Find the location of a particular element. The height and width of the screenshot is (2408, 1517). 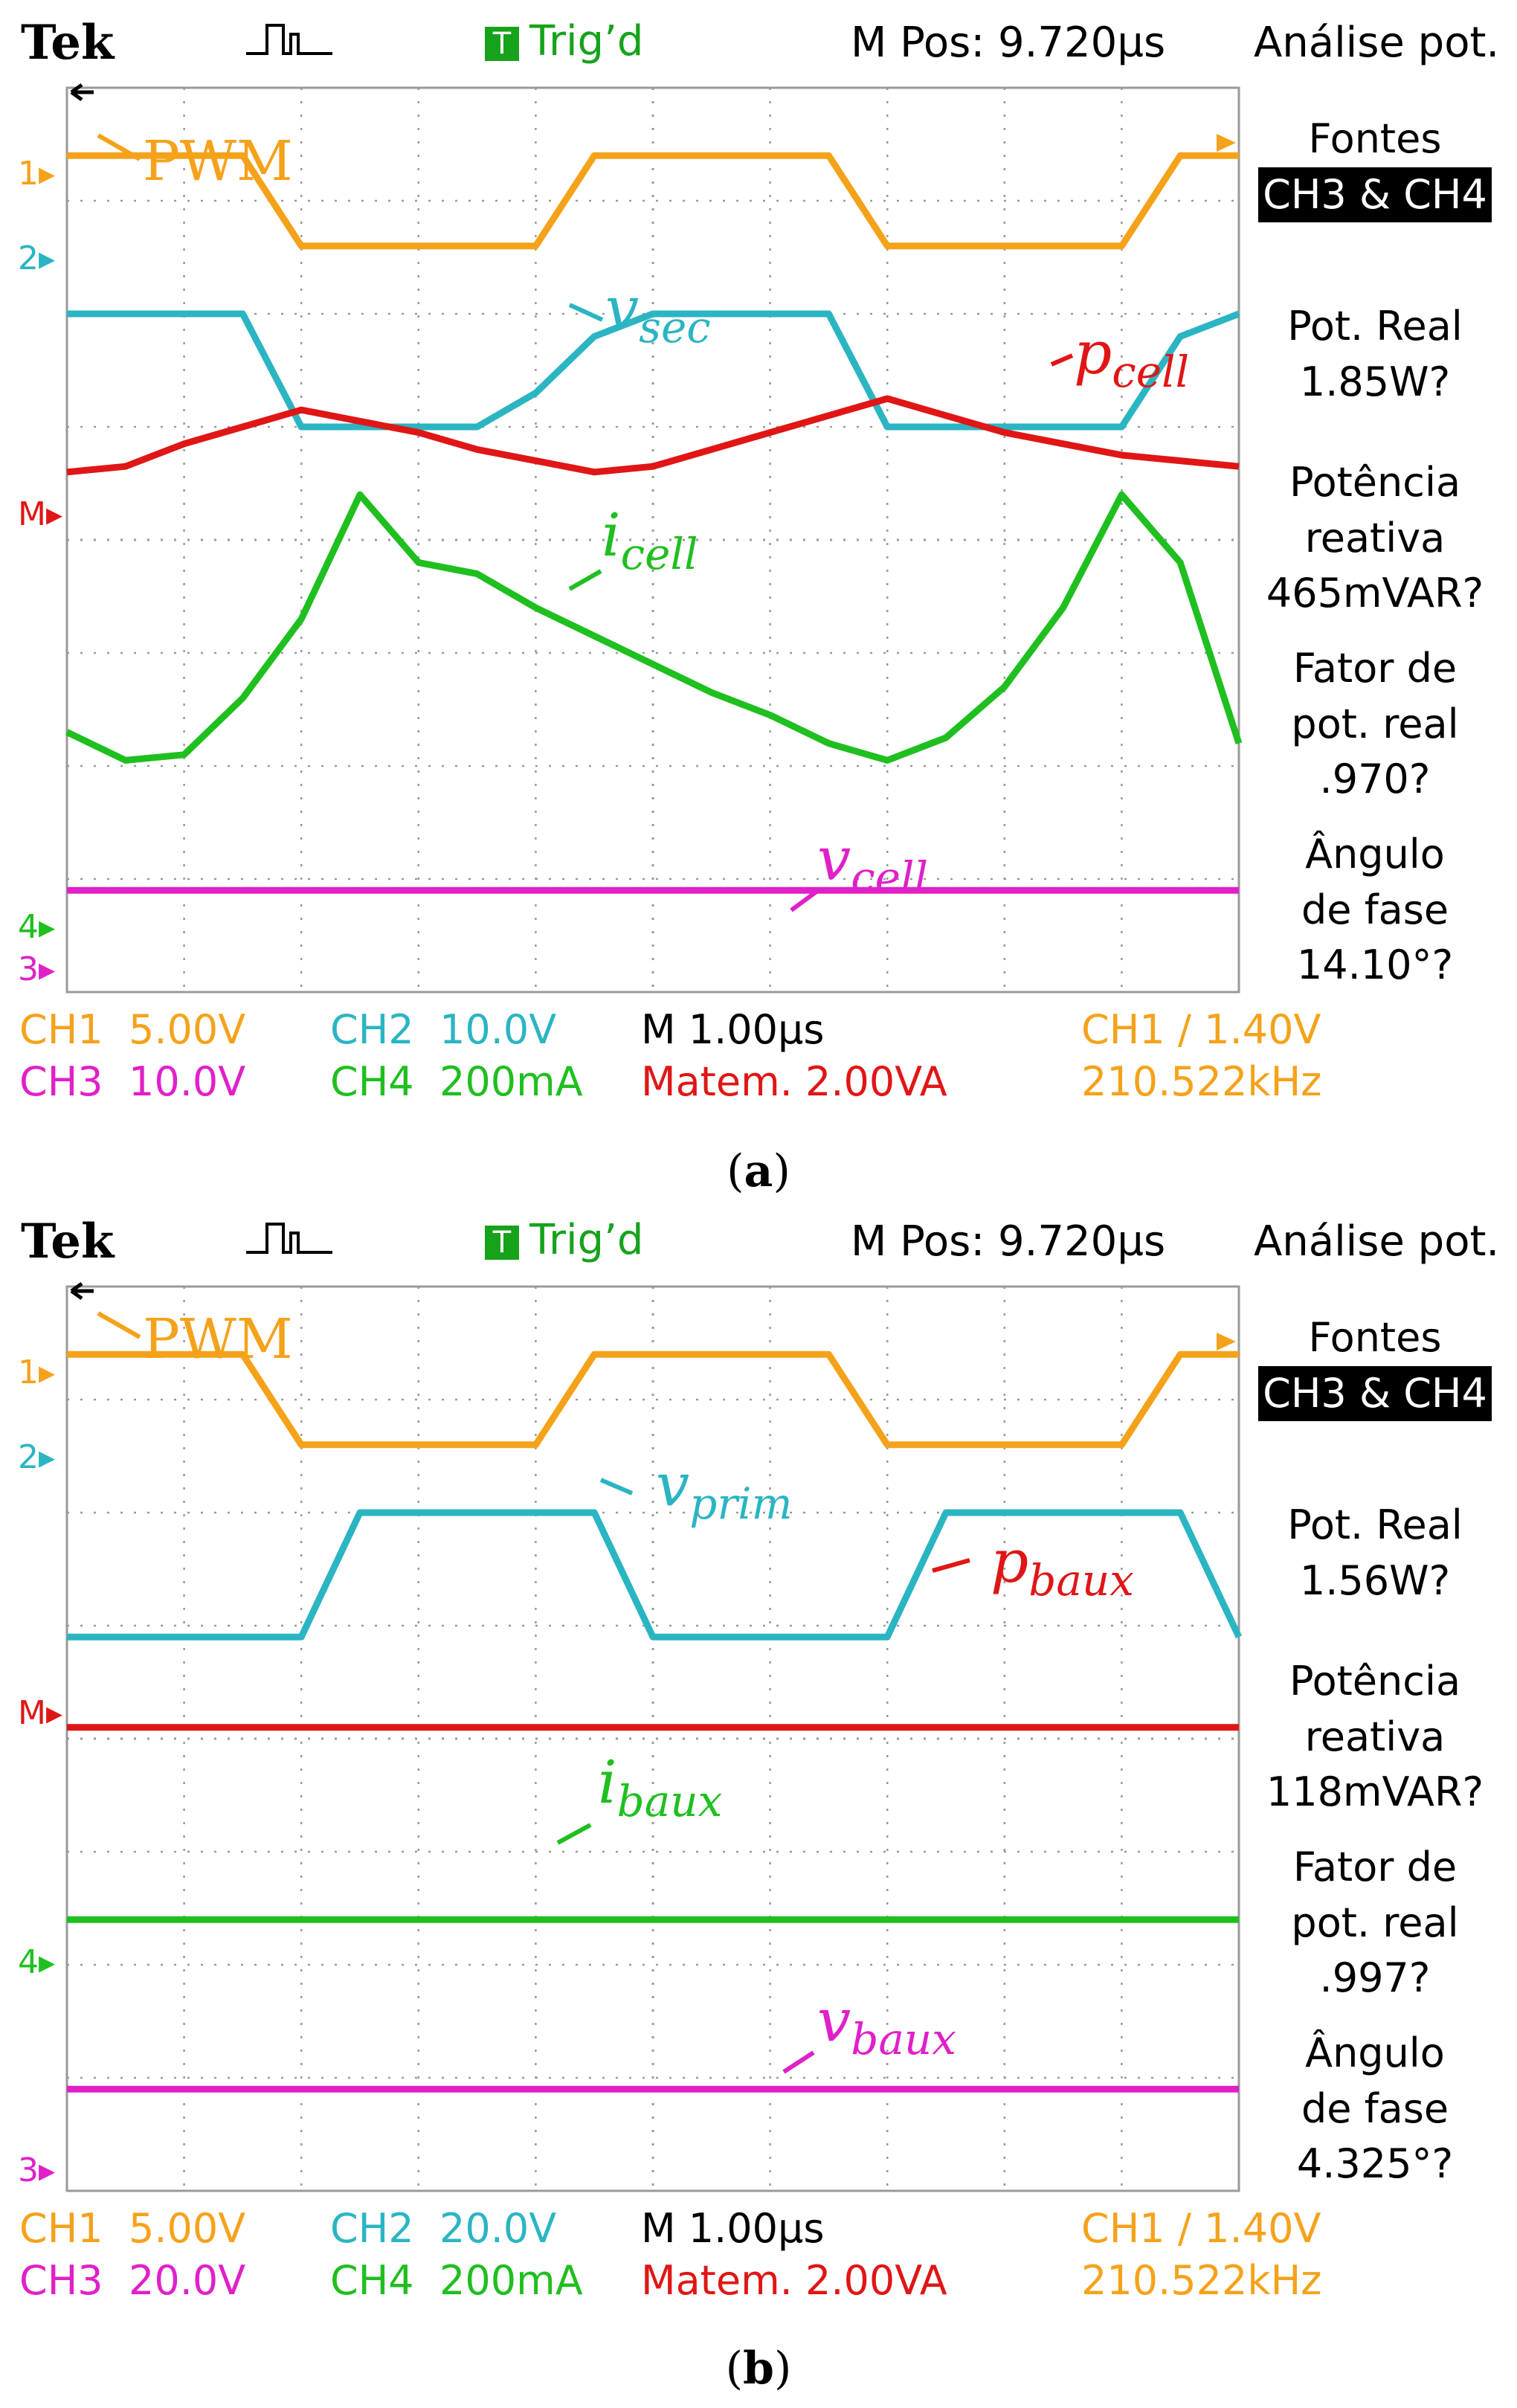

p-cell-label: pcell is located at coordinates (1132, 359).